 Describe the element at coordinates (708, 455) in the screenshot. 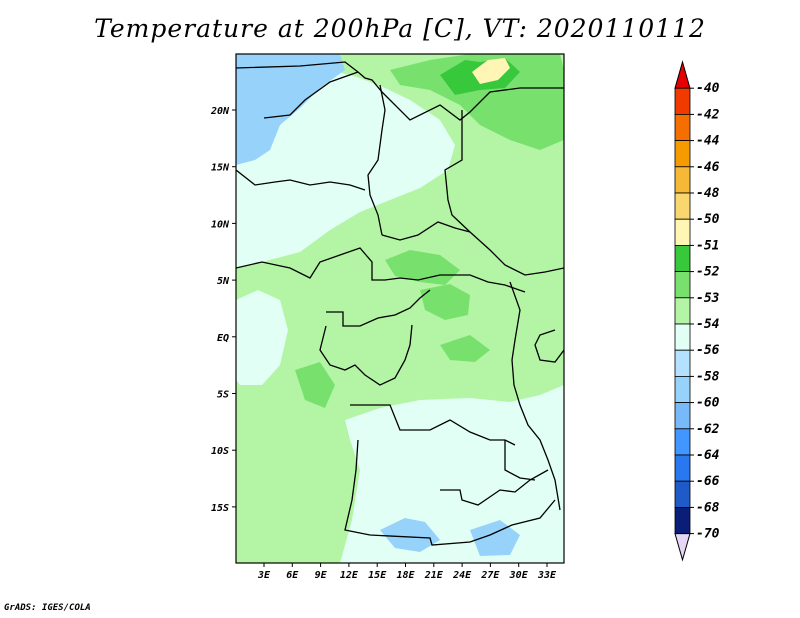

I see `colorbar-label: -64` at that location.